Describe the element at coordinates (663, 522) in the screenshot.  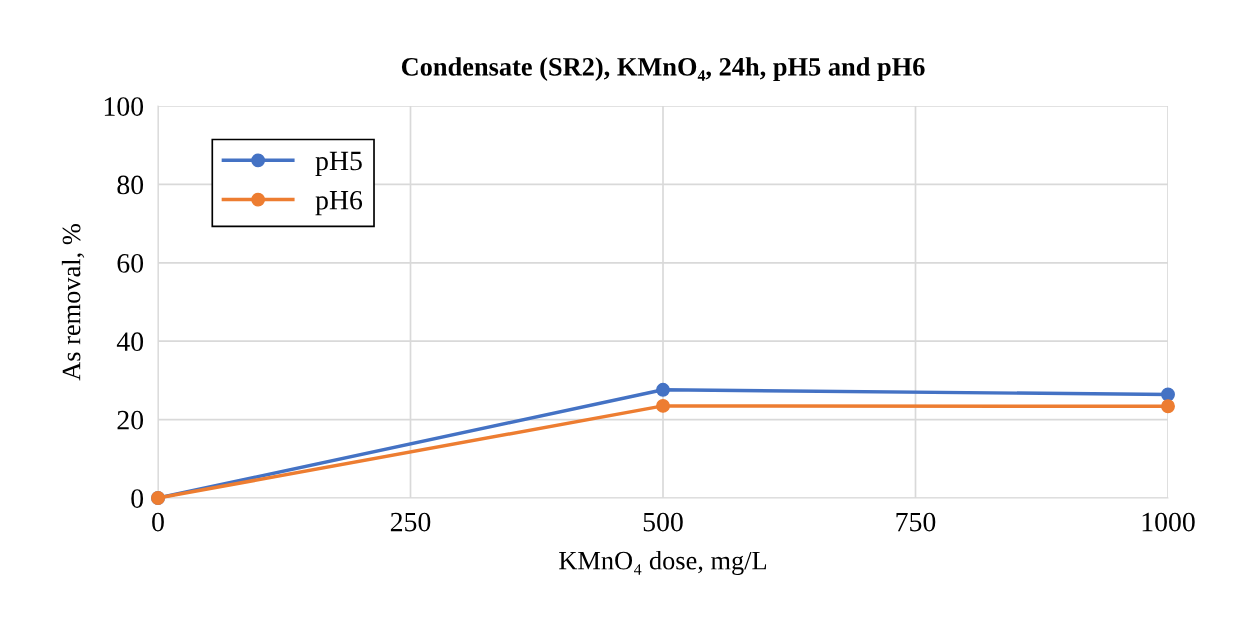
I see `x-tick-label: 500` at that location.